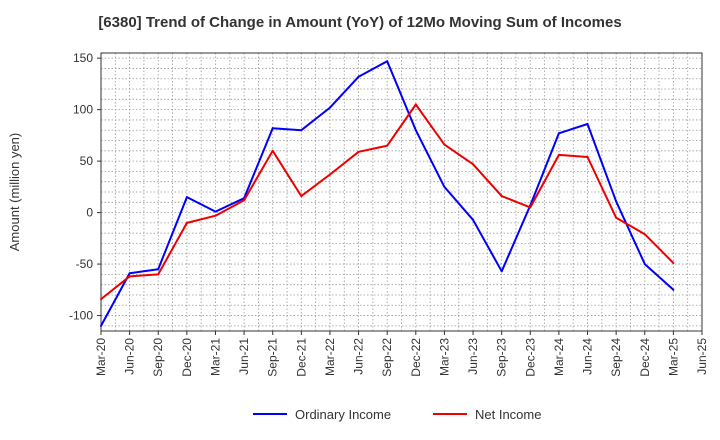 The image size is (720, 440). Describe the element at coordinates (215, 357) in the screenshot. I see `x-tick-label: Mar-21` at that location.